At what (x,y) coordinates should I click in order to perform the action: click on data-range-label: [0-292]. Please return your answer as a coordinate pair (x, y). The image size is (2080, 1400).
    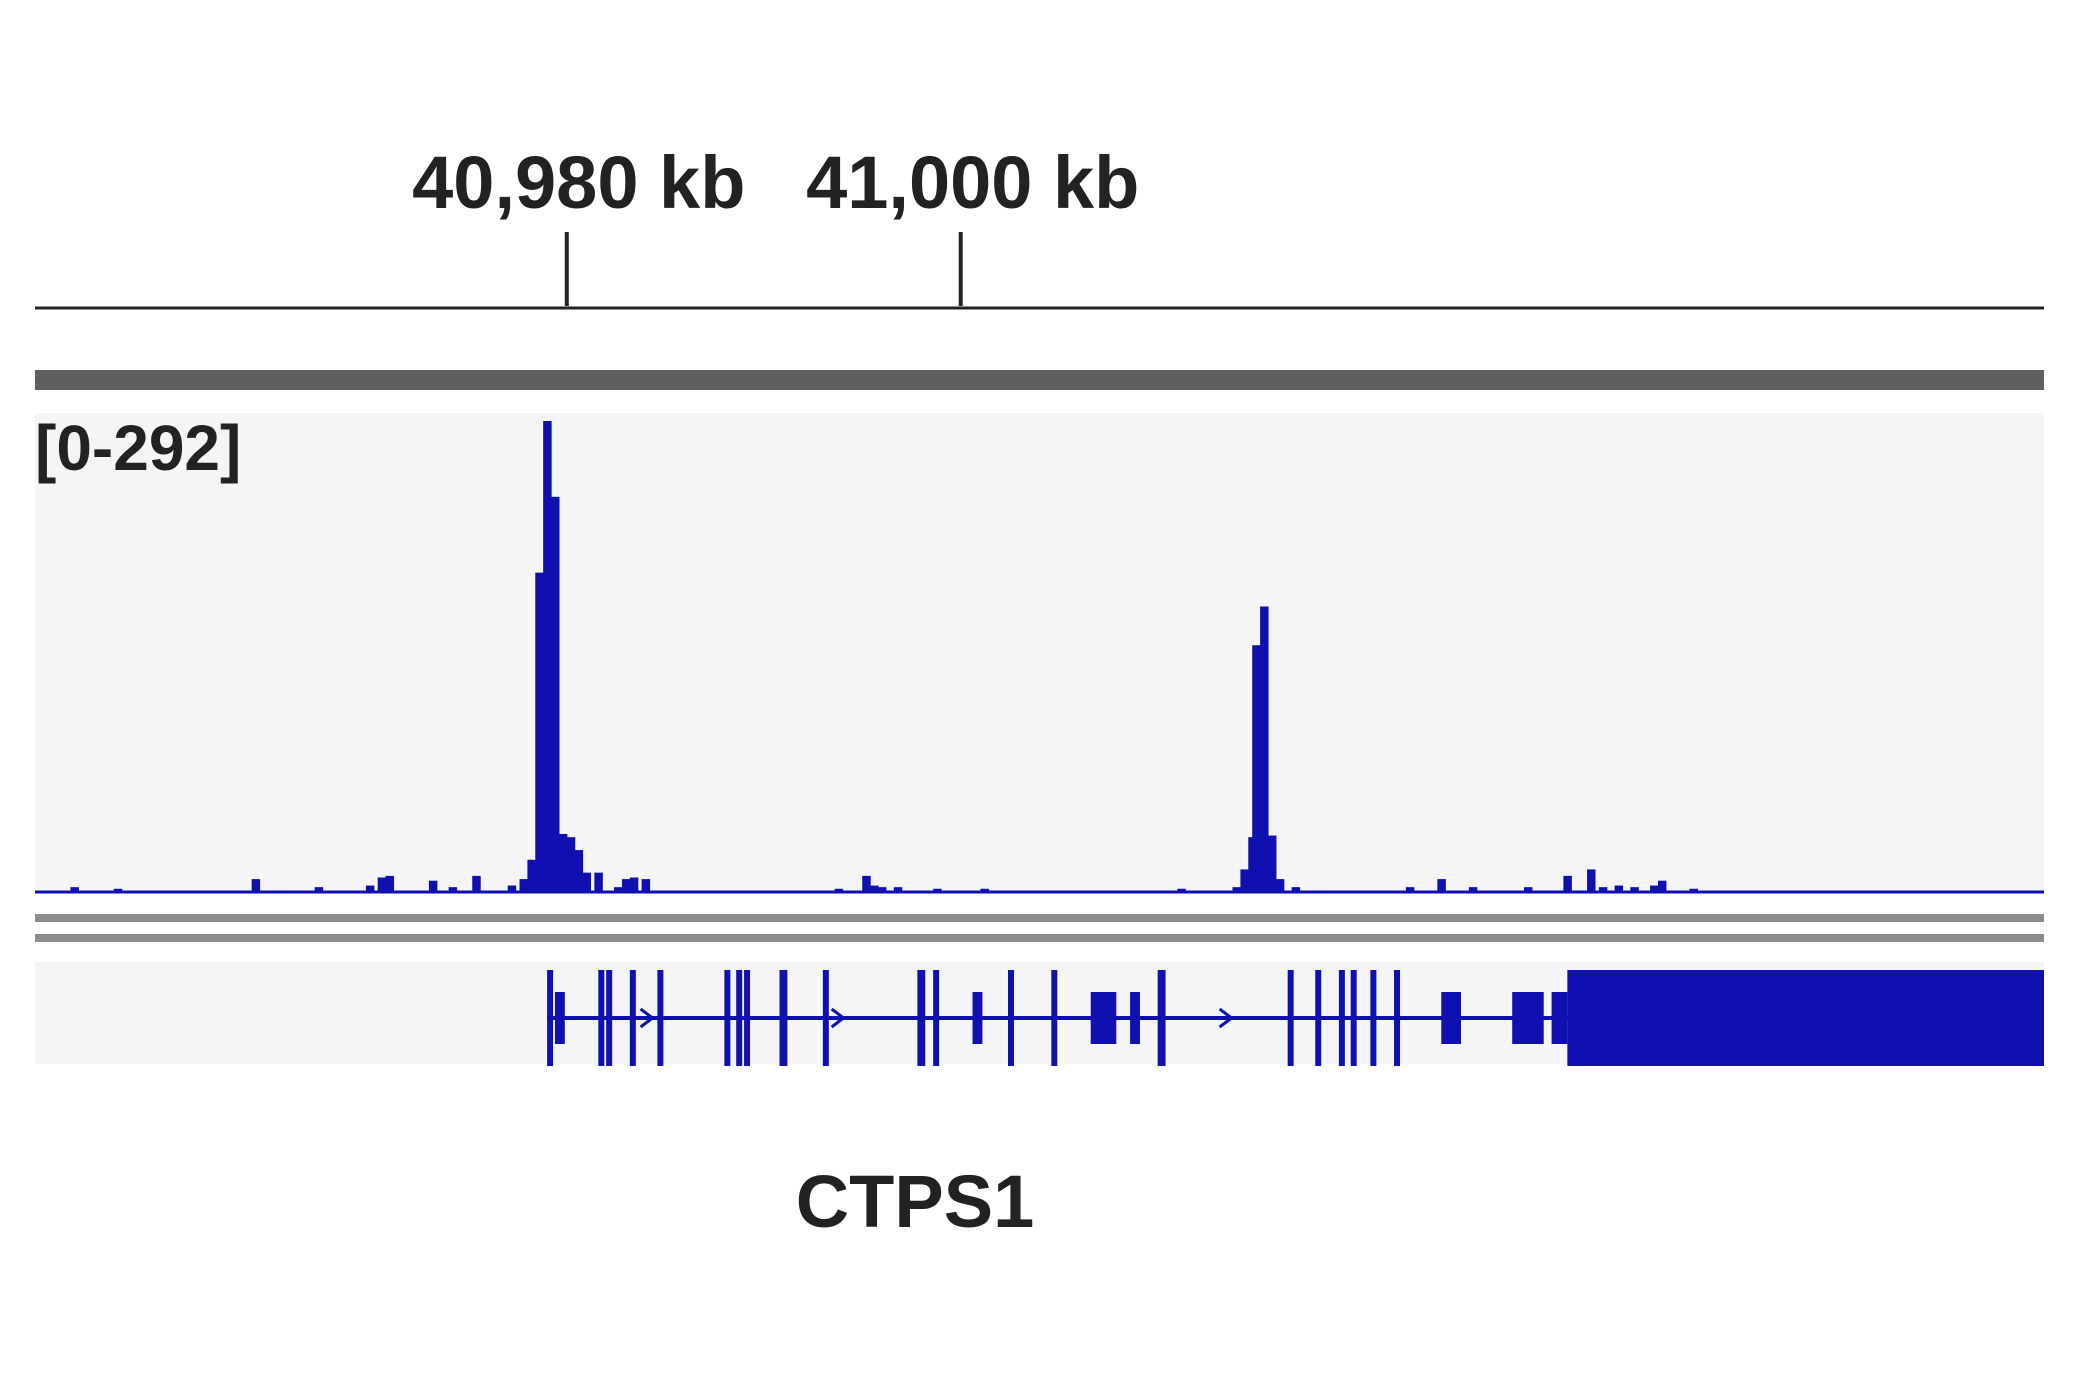
    Looking at the image, I should click on (138, 448).